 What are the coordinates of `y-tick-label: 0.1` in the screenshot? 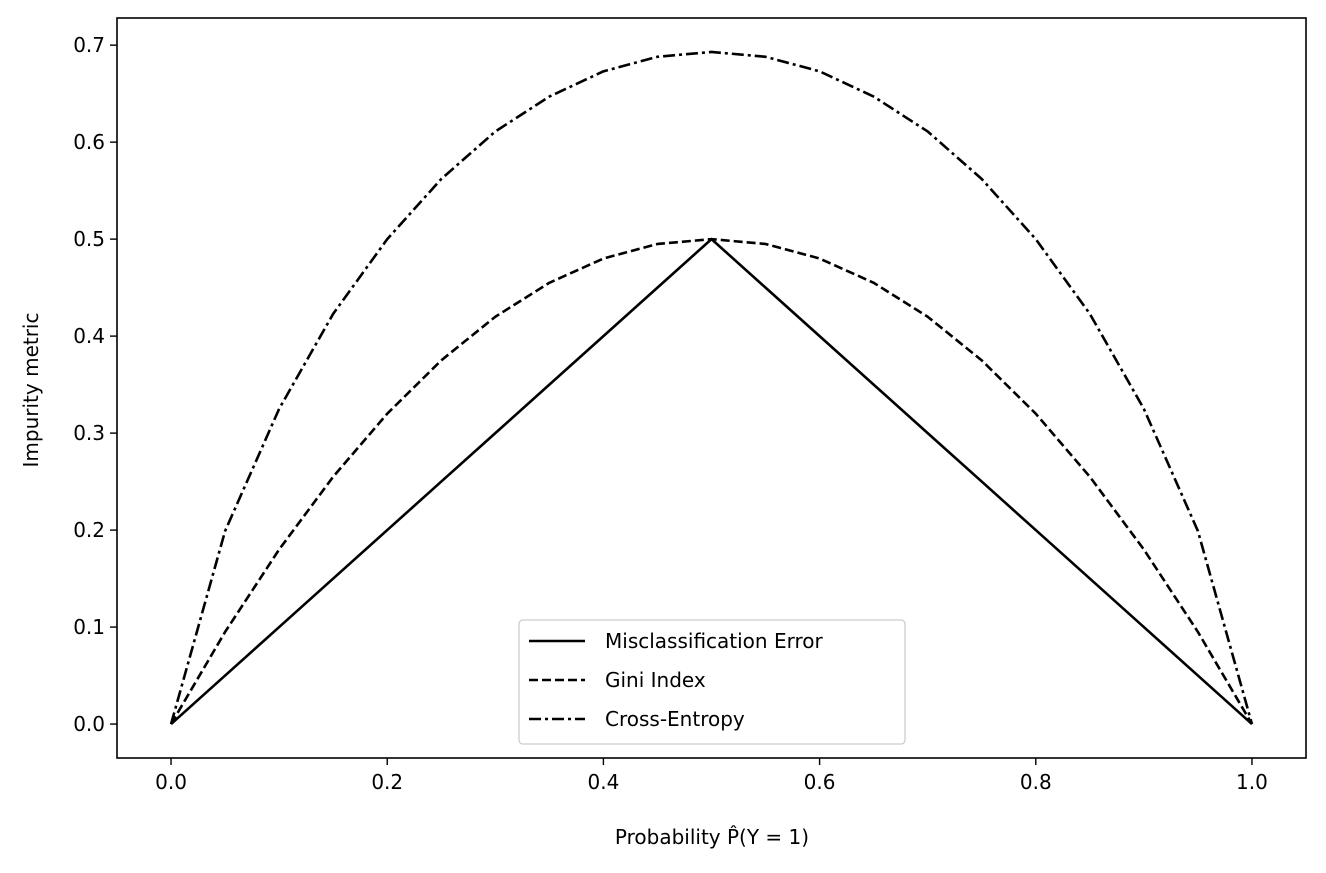 It's located at (89, 627).